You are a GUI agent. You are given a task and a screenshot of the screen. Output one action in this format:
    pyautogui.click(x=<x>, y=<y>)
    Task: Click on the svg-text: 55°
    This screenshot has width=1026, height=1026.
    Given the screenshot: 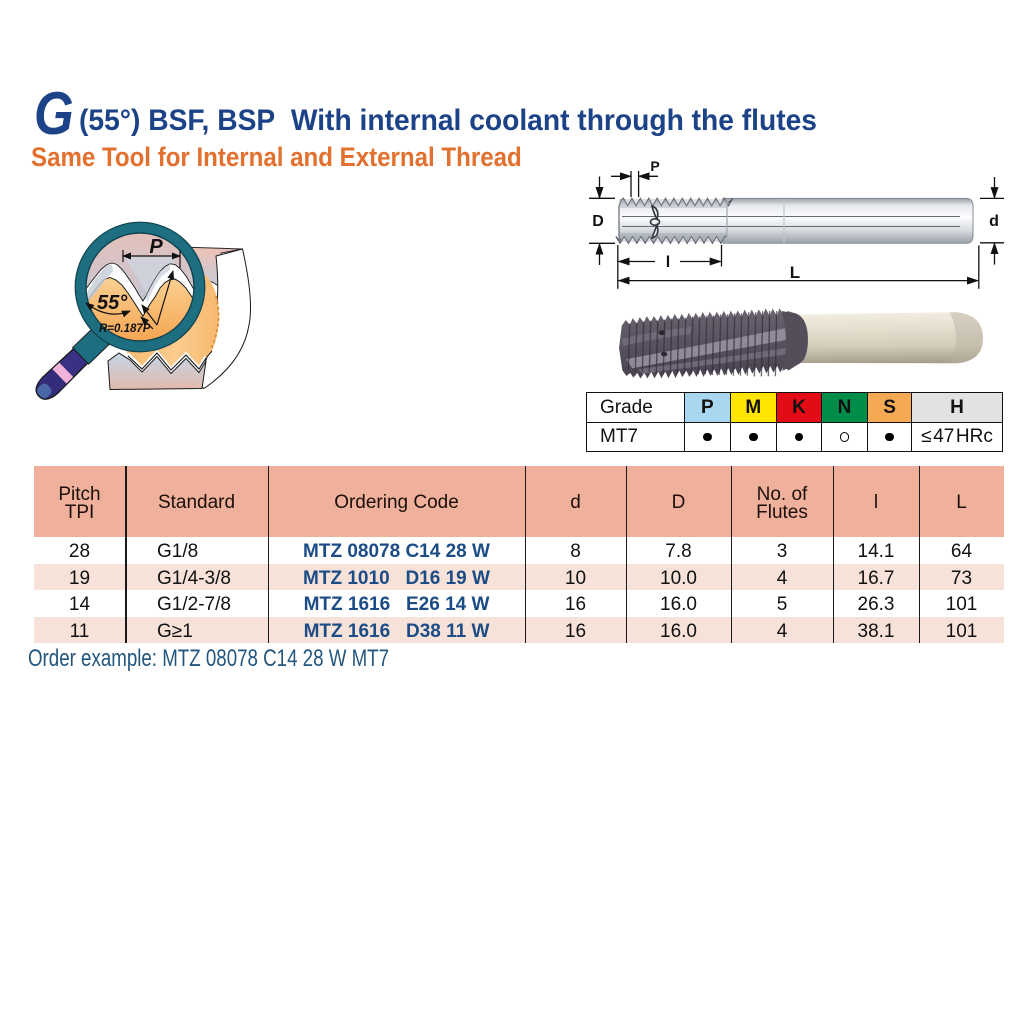 What is the action you would take?
    pyautogui.click(x=112, y=303)
    